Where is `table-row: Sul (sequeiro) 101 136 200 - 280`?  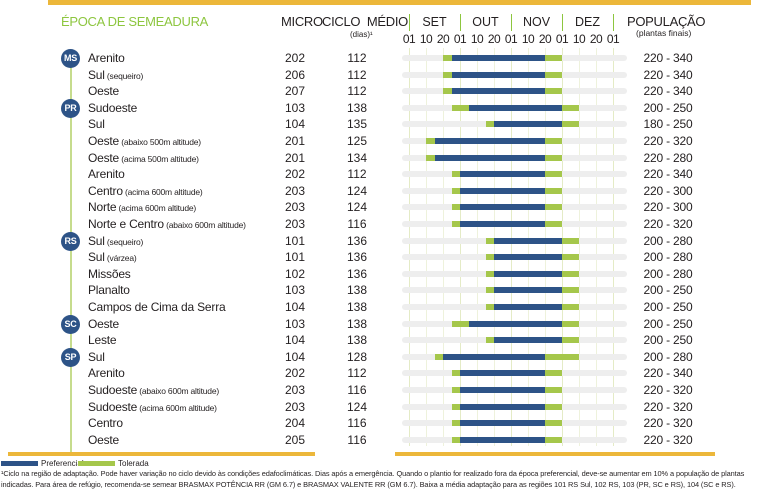
table-row: Sul (sequeiro) 101 136 200 - 280 is located at coordinates (379, 241).